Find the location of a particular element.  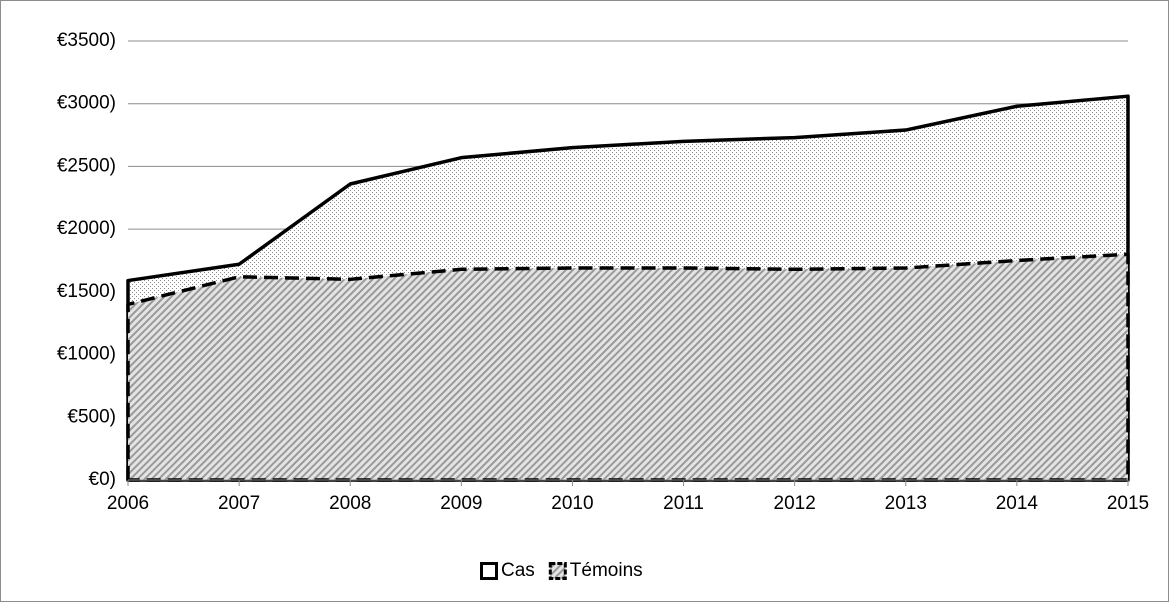

x-tick-label: 2010 is located at coordinates (572, 503).